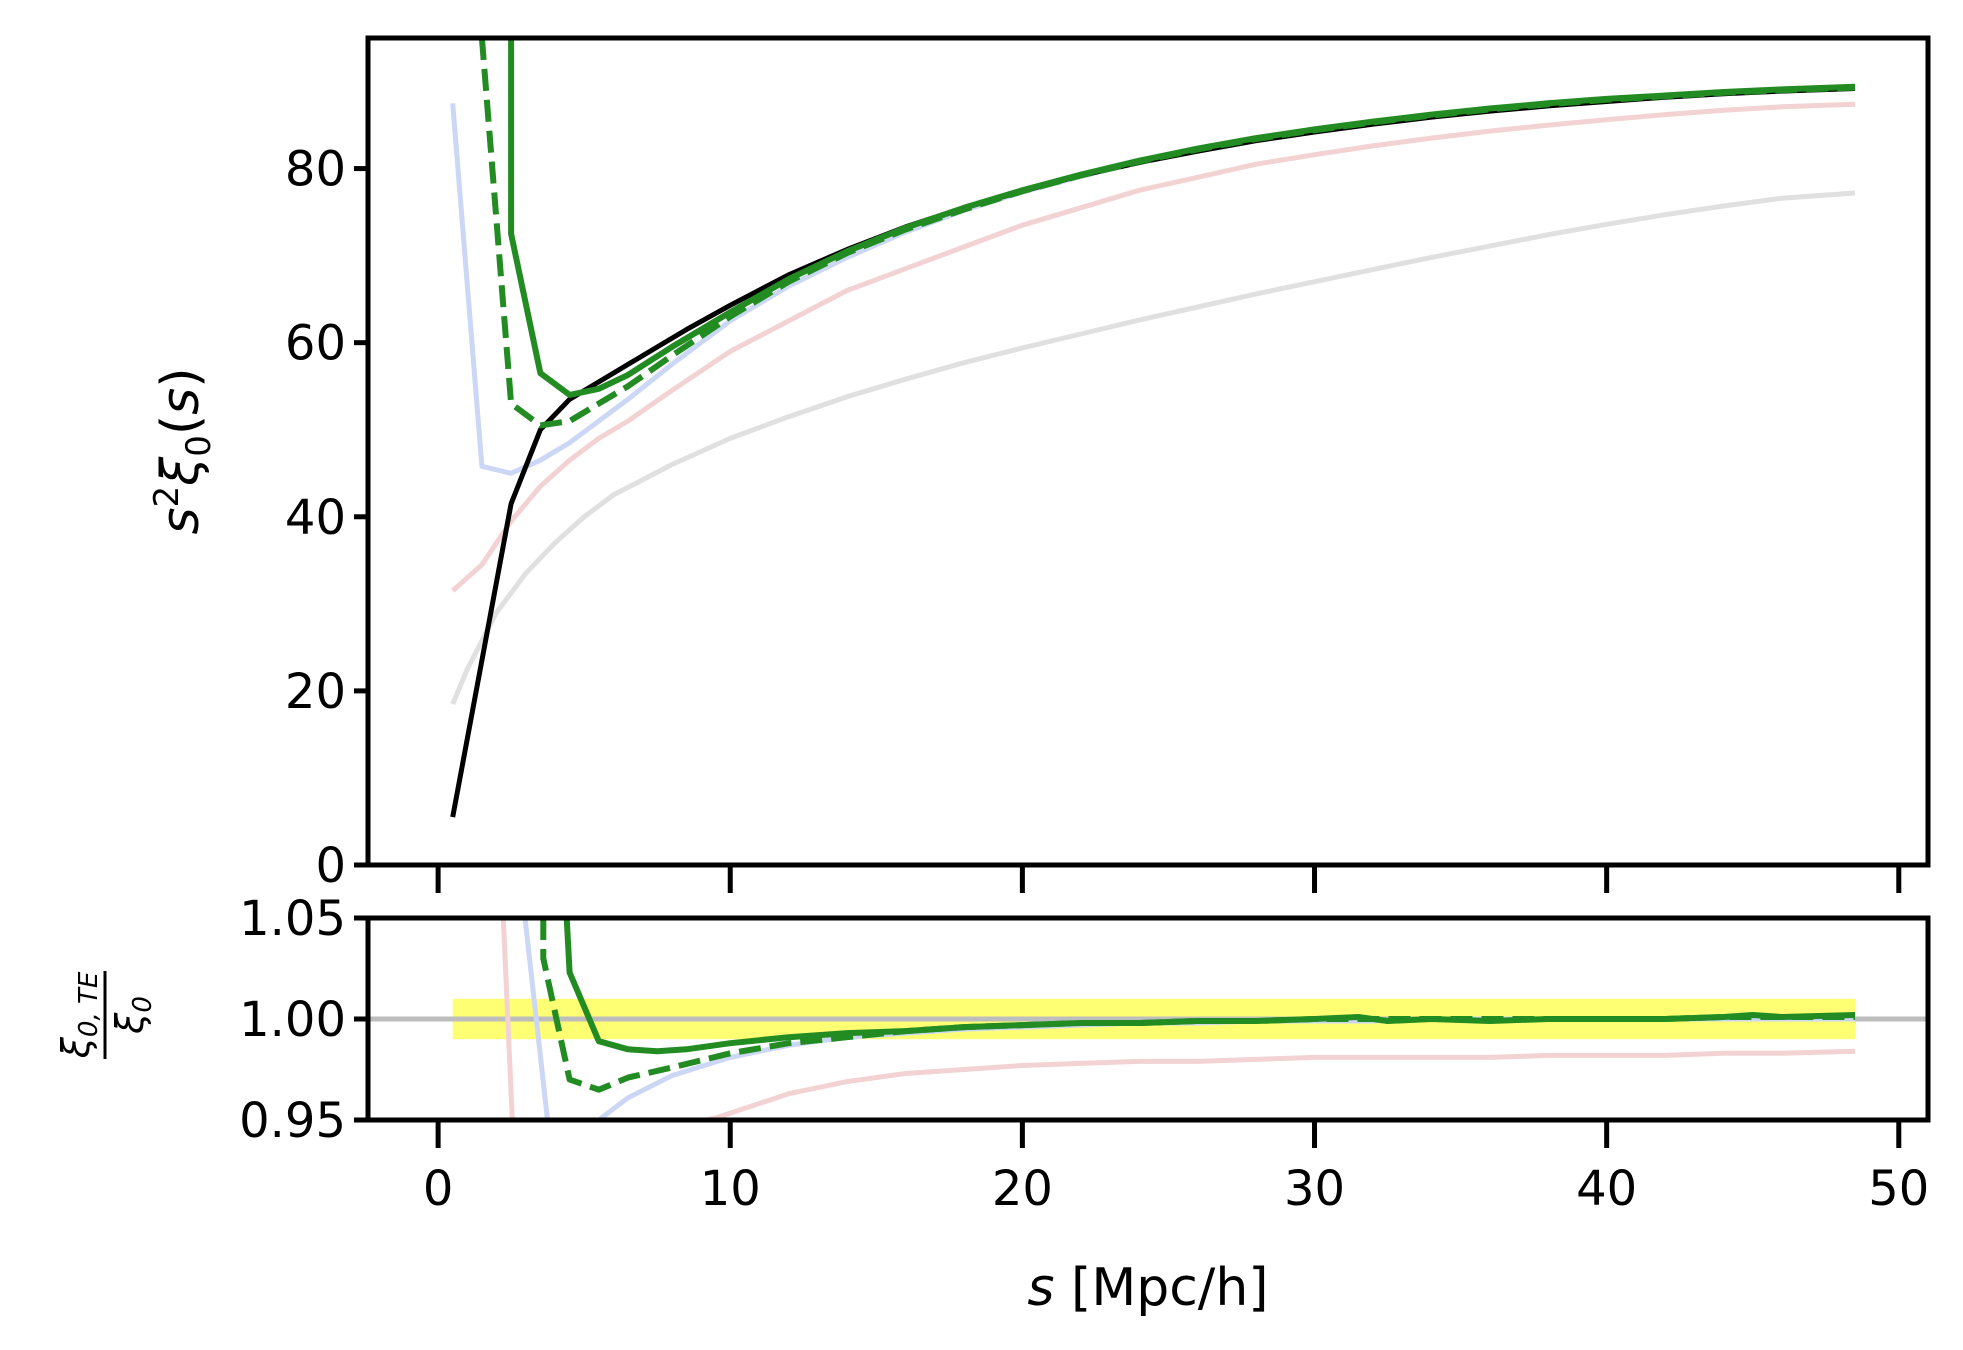  Describe the element at coordinates (438, 1189) in the screenshot. I see `bot-x-tick-label: 0` at that location.